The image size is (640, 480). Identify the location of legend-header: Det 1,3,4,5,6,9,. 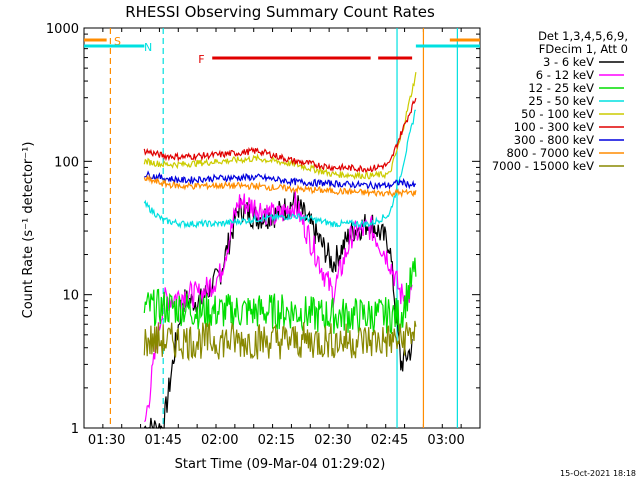
(583, 36).